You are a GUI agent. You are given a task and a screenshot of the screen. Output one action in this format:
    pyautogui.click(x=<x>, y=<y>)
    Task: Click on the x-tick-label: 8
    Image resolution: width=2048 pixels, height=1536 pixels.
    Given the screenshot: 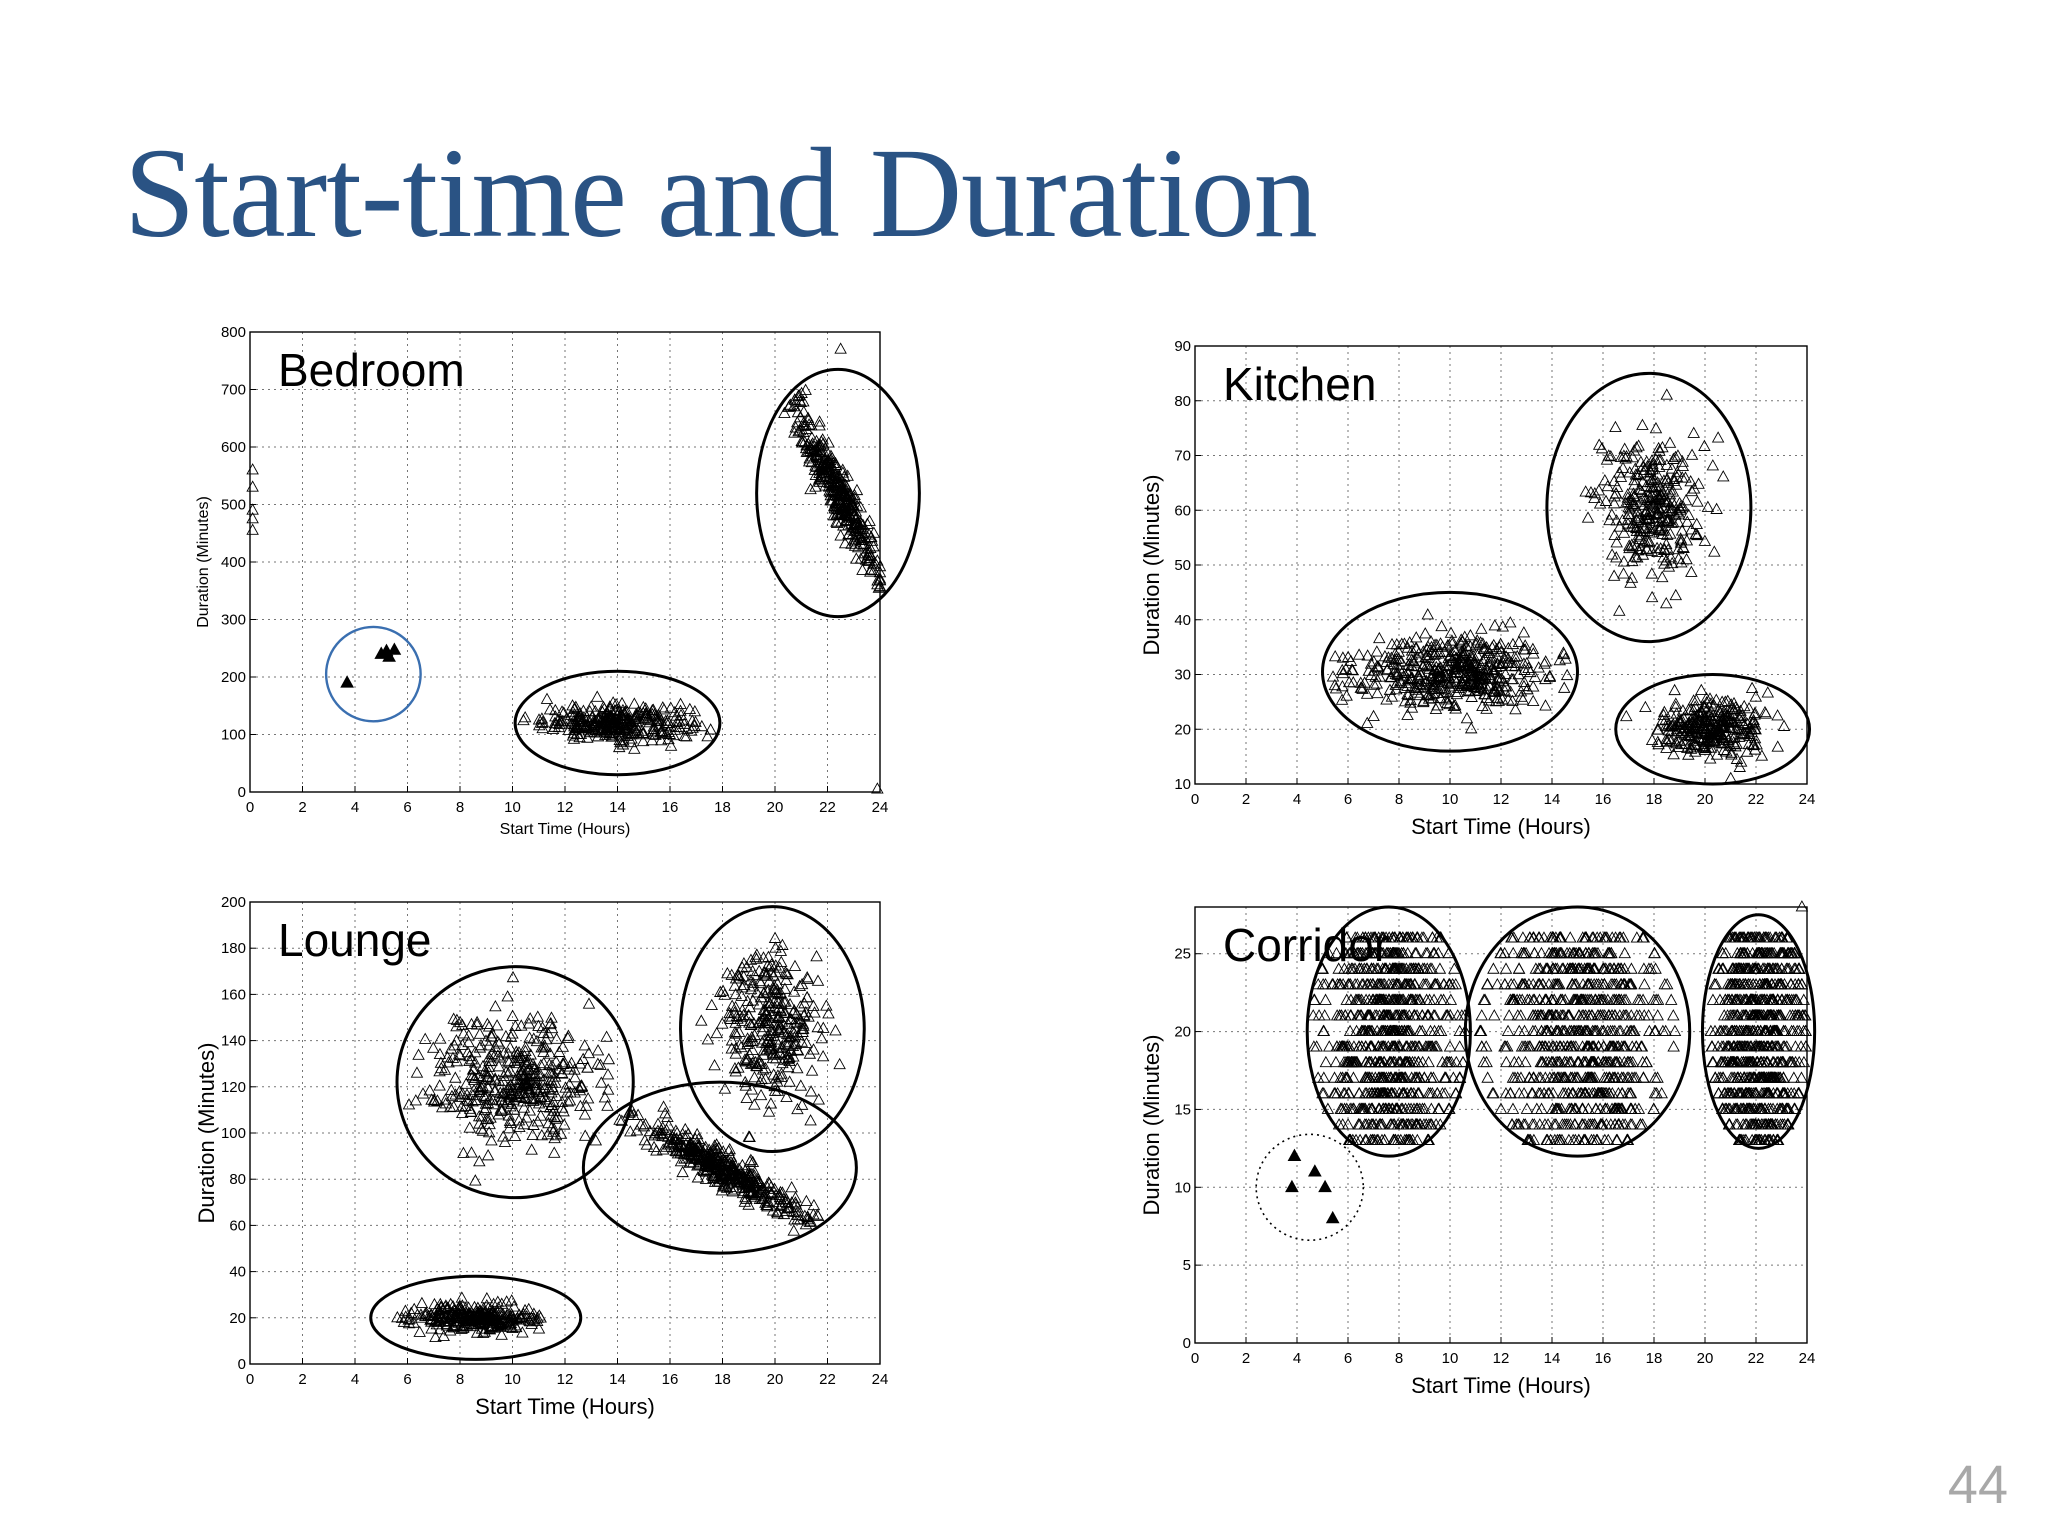 What is the action you would take?
    pyautogui.click(x=1399, y=1358)
    